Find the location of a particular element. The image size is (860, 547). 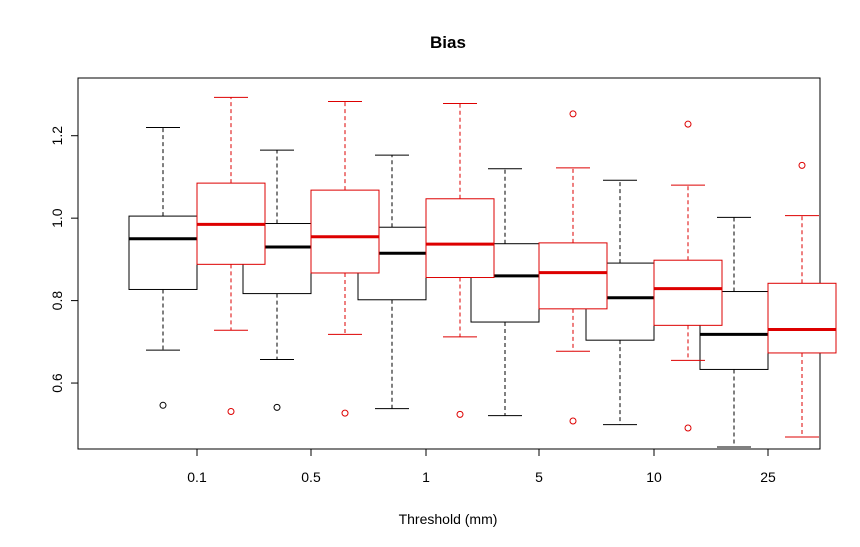

box-series2-0.5 is located at coordinates (345, 258).